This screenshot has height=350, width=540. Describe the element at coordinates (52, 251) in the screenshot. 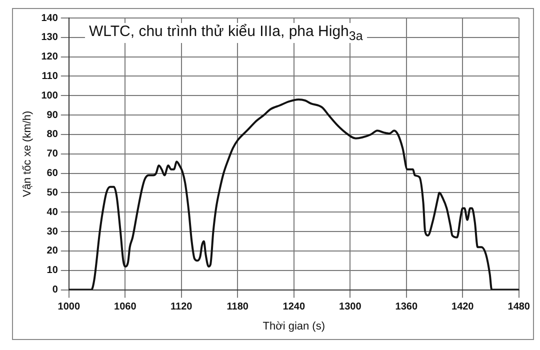

I see `y-tick-label: 20` at that location.